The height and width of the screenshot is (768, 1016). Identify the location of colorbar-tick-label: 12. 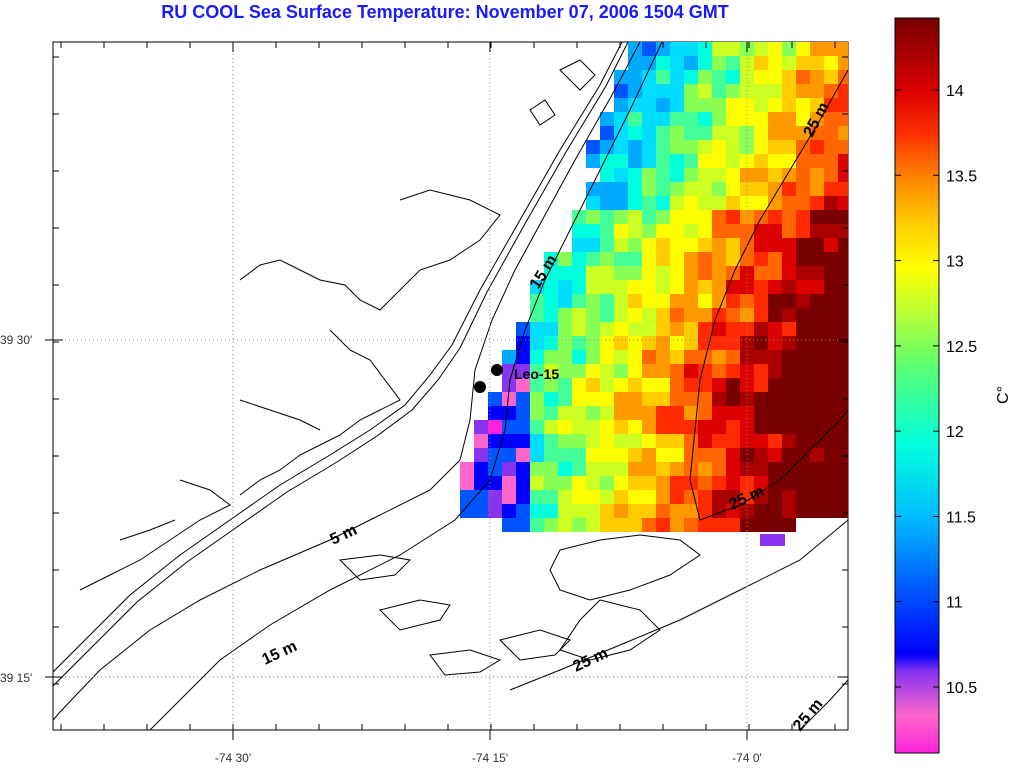
(955, 432).